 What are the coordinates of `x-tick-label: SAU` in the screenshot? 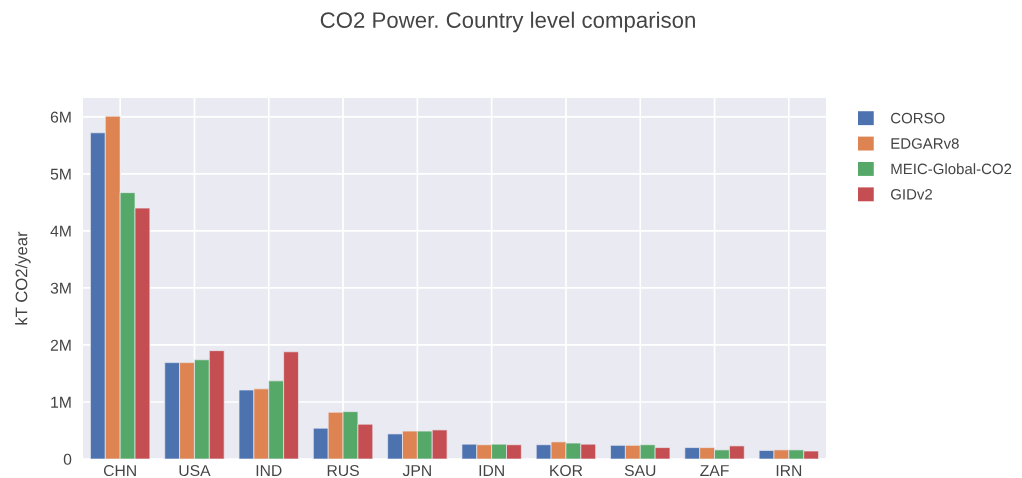 It's located at (640, 470).